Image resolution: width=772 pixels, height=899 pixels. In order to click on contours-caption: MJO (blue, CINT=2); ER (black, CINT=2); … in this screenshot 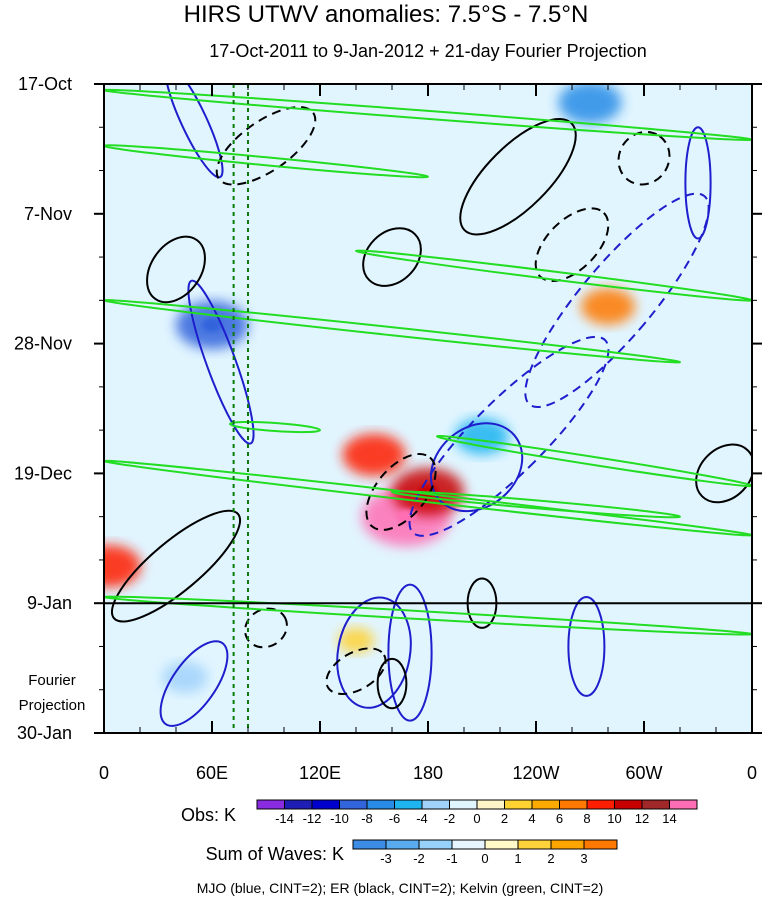, I will do `click(400, 888)`.